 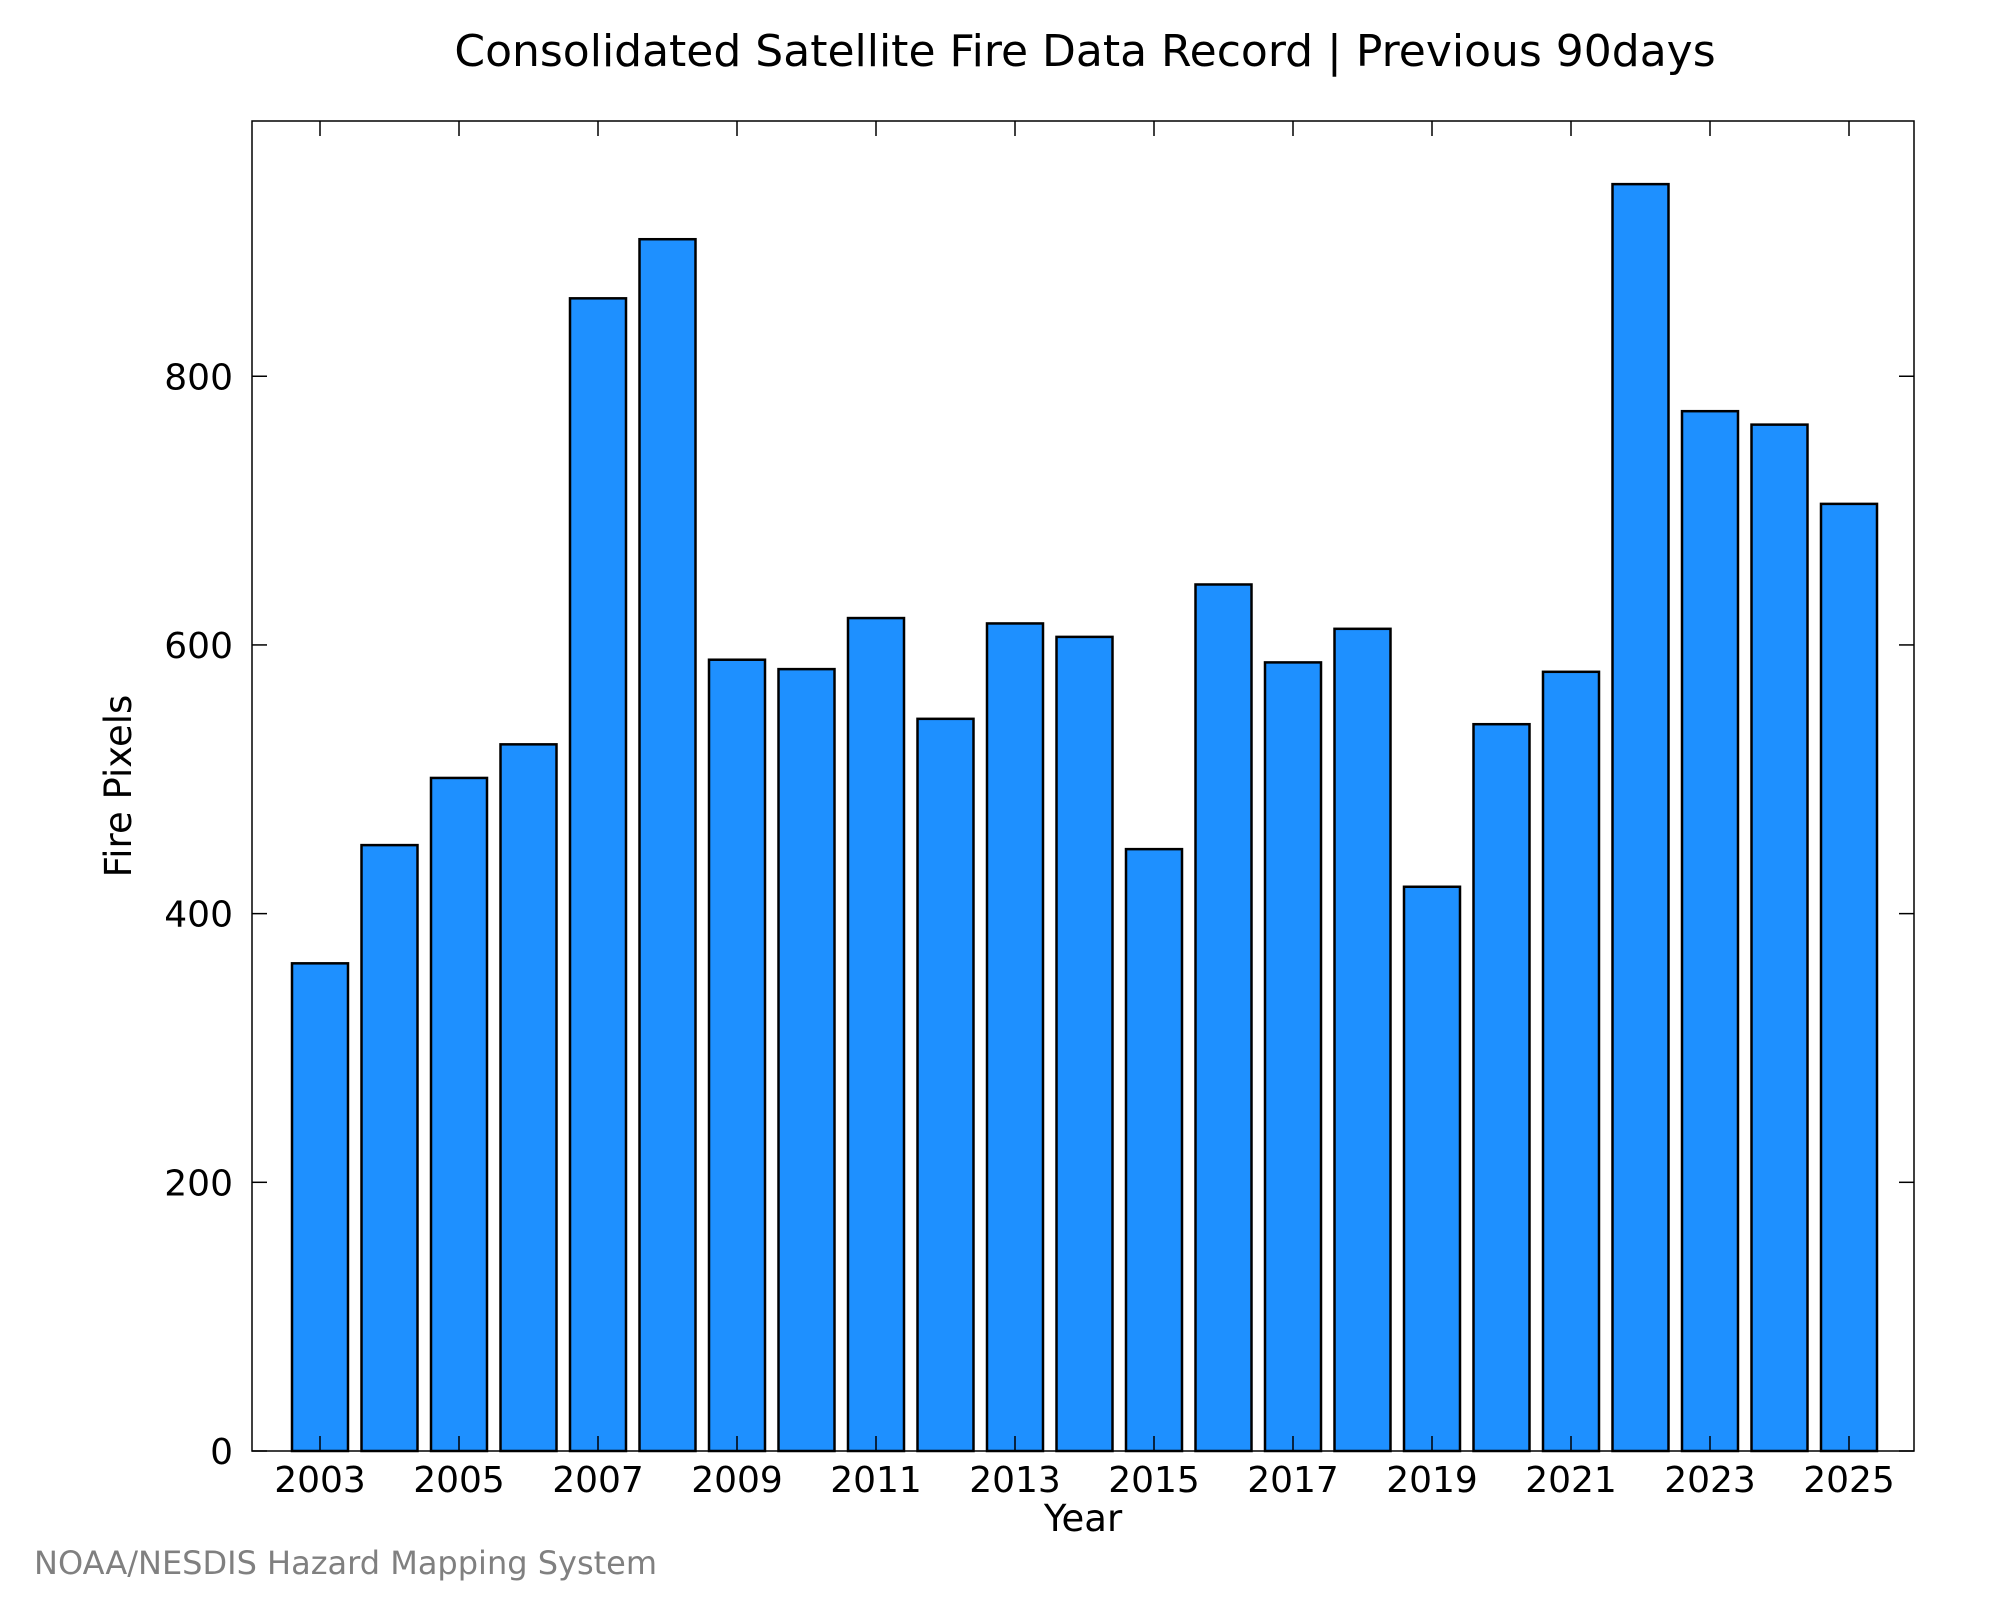 I want to click on y-tick-label-600: 600, so click(x=198, y=646).